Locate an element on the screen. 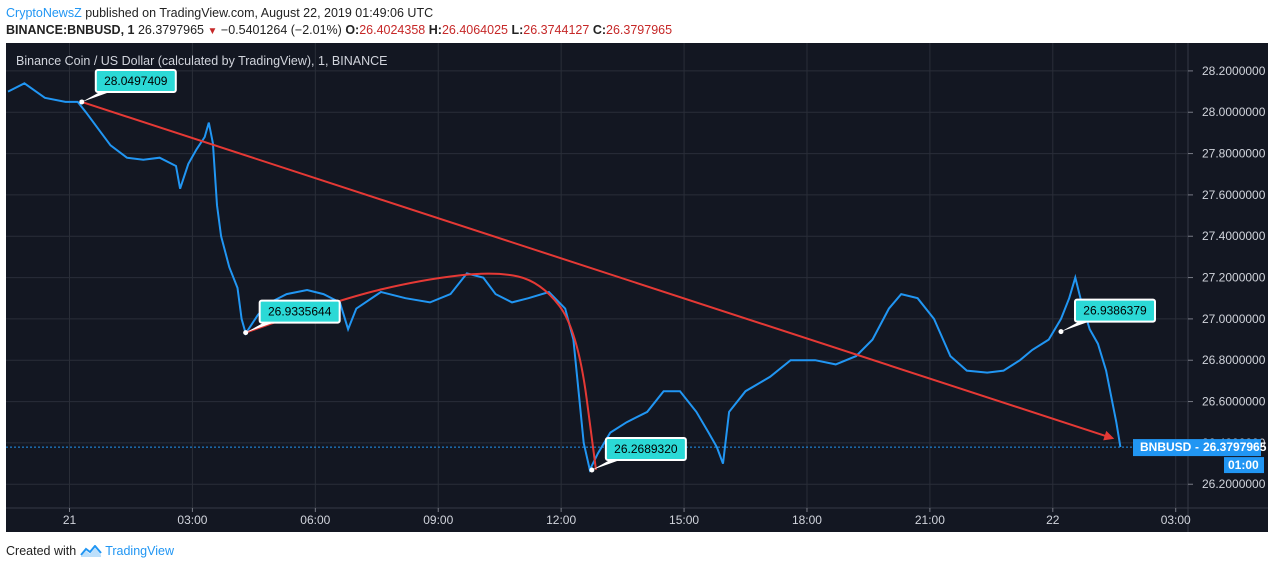 Image resolution: width=1274 pixels, height=569 pixels. price-tick-label: 26.6000000 is located at coordinates (1234, 402).